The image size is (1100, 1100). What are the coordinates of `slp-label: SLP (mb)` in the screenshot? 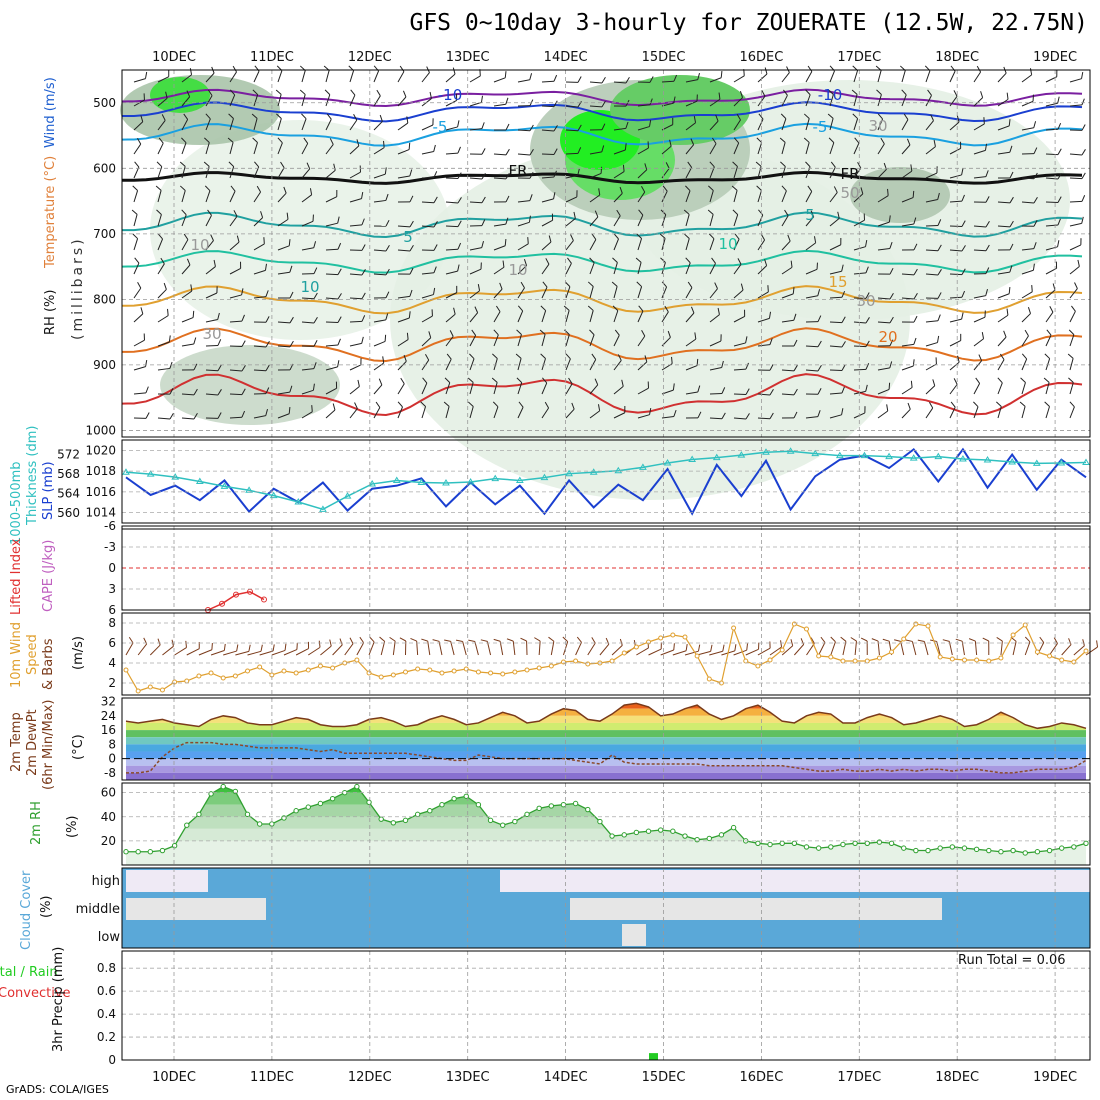 It's located at (48, 490).